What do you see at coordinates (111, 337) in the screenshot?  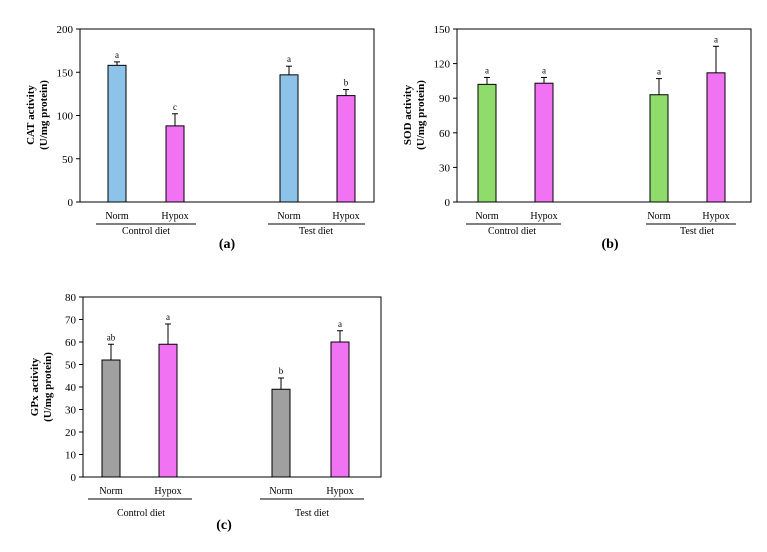 I see `significance-letter: ab` at bounding box center [111, 337].